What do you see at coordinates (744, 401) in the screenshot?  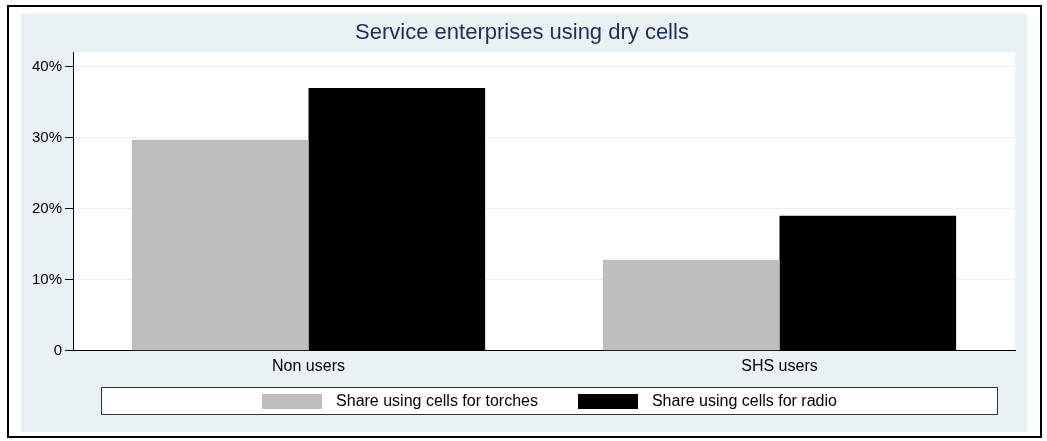 I see `legend-label: Share using cells for radio` at bounding box center [744, 401].